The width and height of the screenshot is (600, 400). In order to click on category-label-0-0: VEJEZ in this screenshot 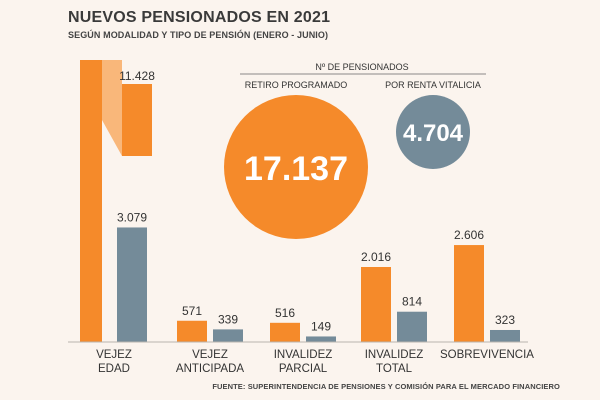, I will do `click(114, 355)`.